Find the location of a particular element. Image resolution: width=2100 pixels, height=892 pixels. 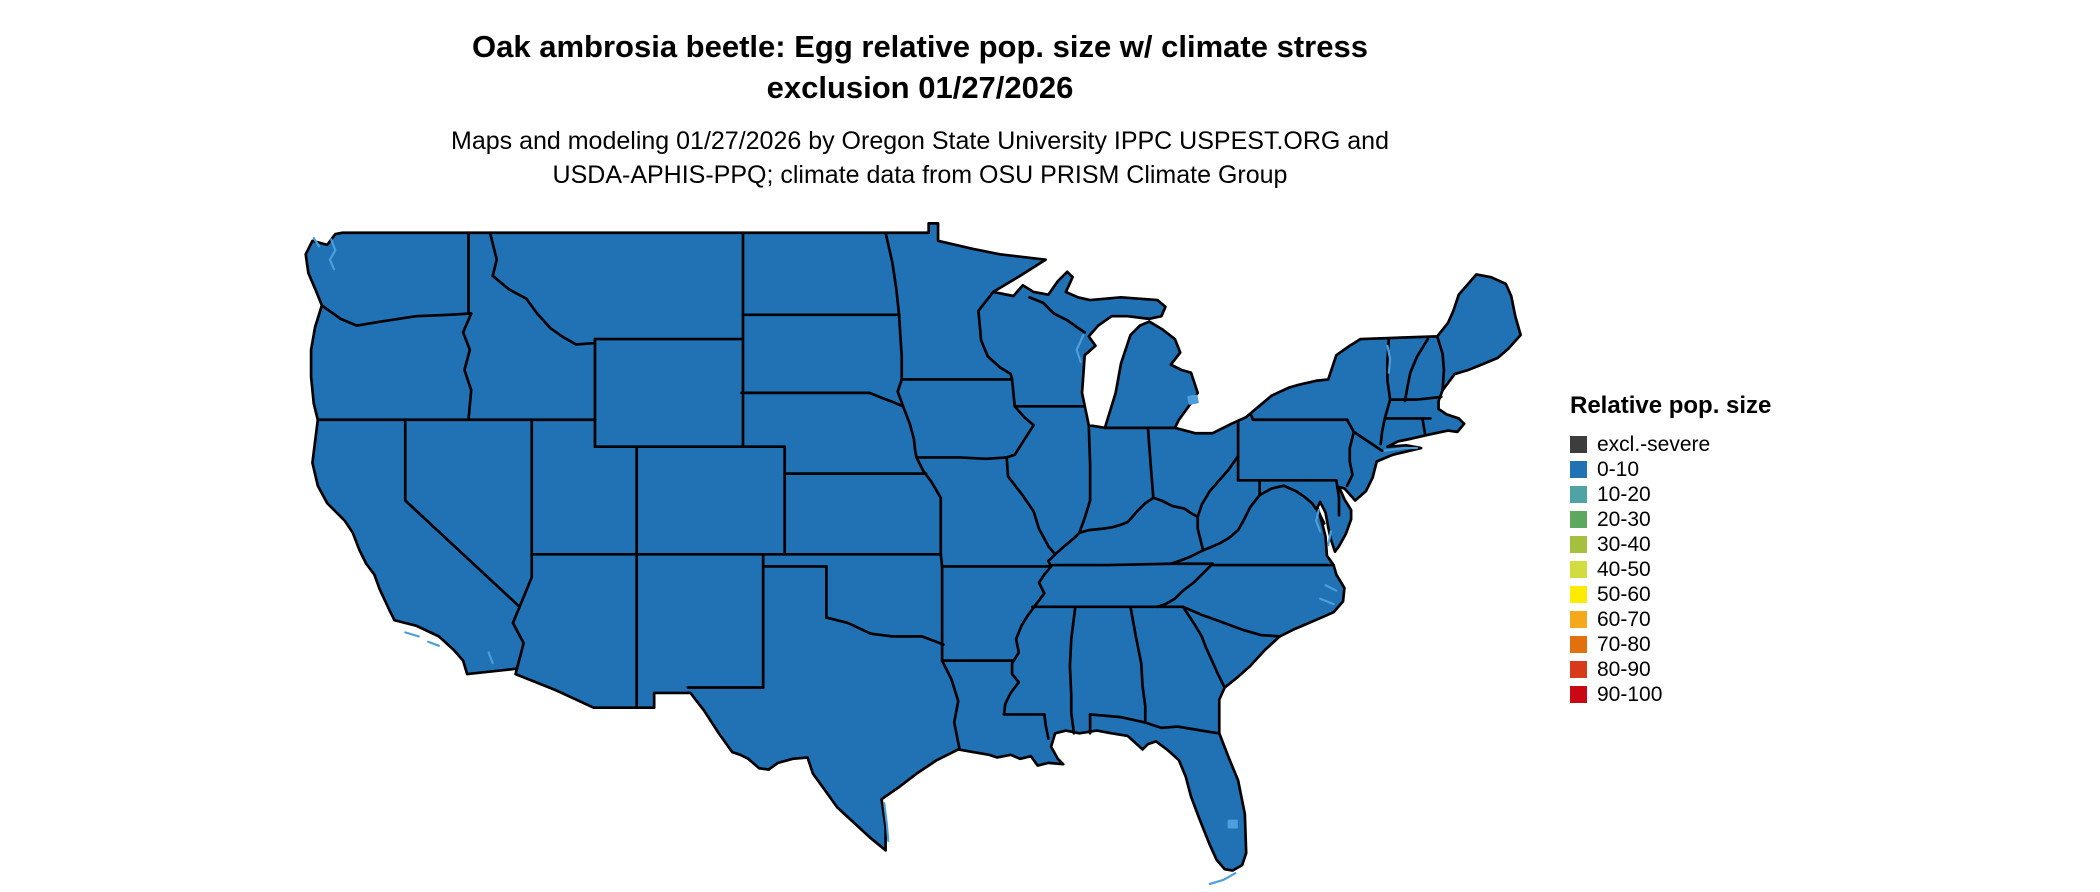

legend-item-label: 90-100 is located at coordinates (1630, 694).